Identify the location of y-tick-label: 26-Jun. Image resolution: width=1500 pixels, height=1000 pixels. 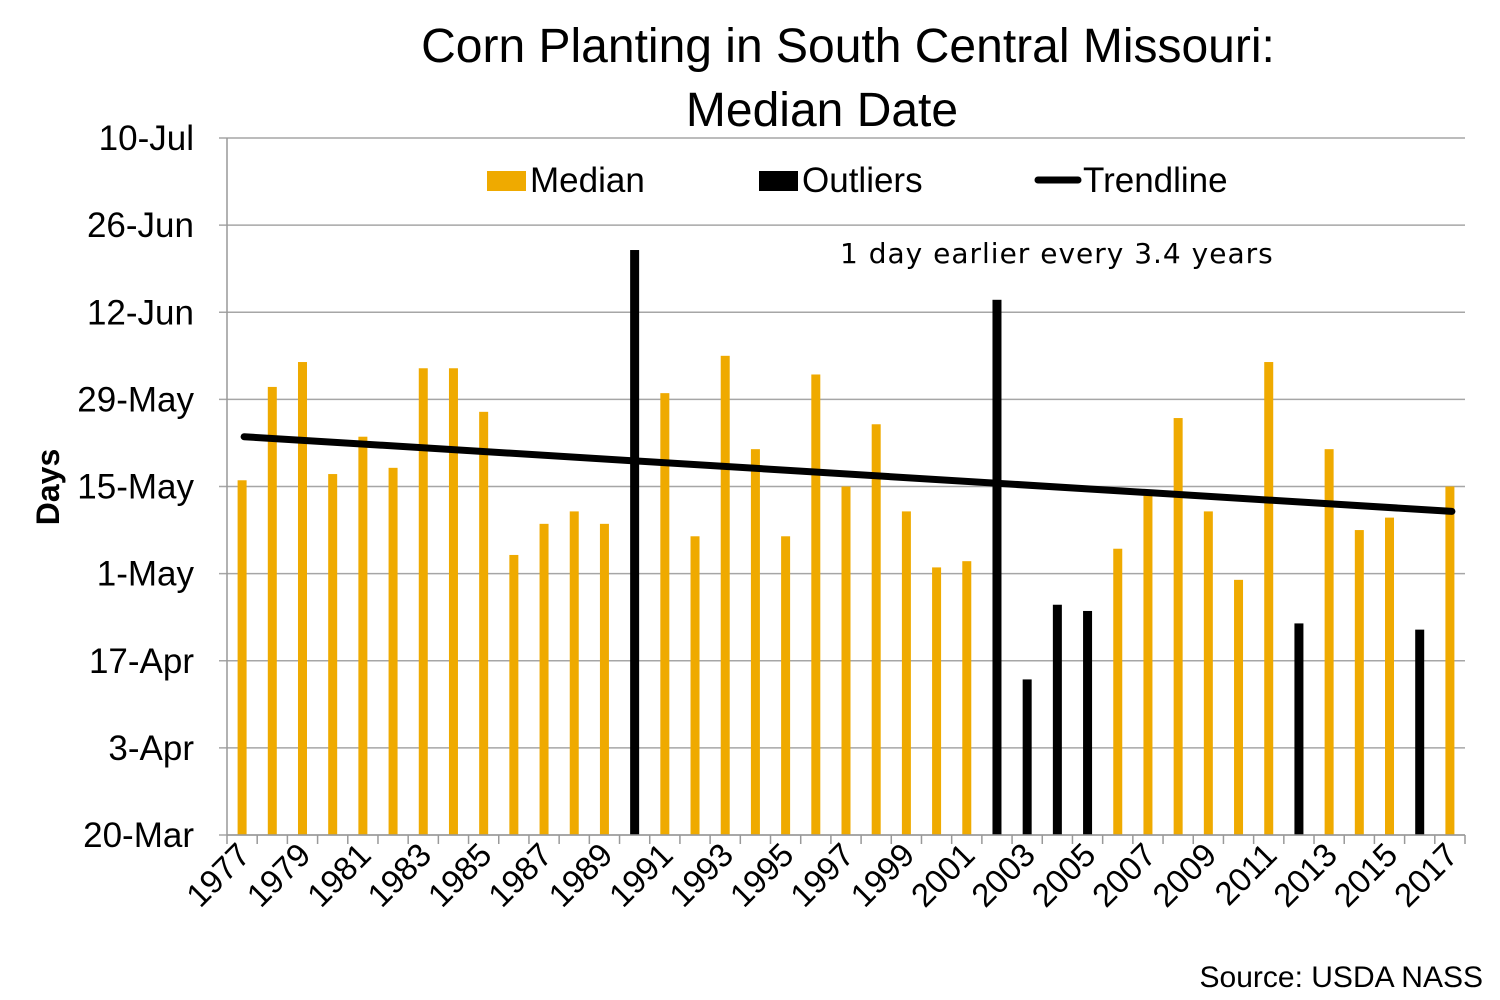
(140, 225).